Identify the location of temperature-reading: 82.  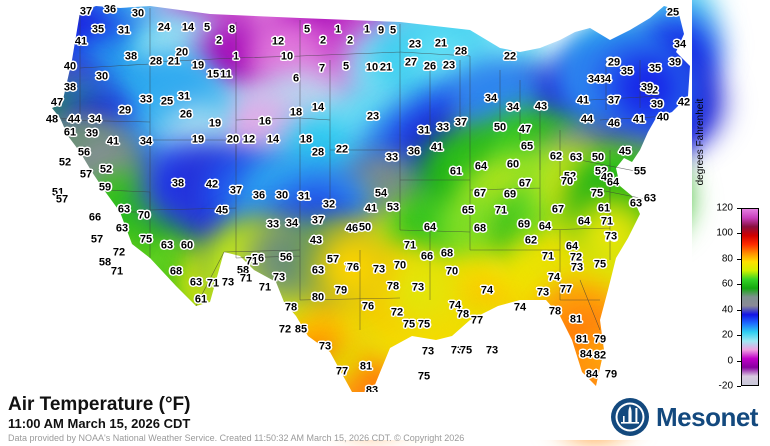
(600, 355).